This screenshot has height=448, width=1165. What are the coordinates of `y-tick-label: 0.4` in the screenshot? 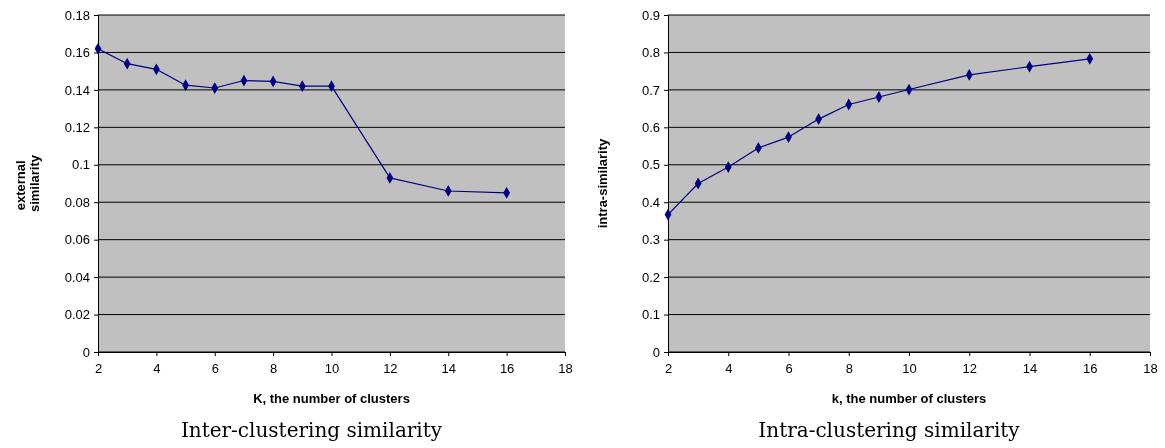 It's located at (650, 202).